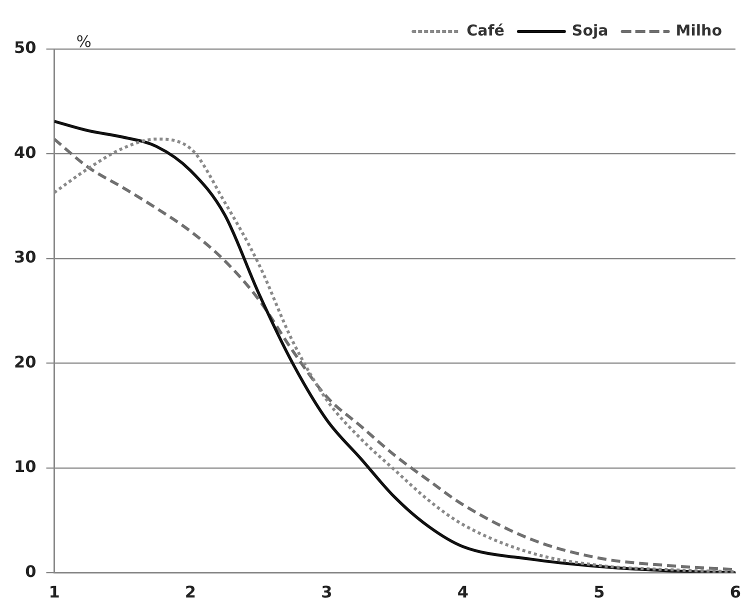  Describe the element at coordinates (25, 466) in the screenshot. I see `y-tick-label: 10` at that location.